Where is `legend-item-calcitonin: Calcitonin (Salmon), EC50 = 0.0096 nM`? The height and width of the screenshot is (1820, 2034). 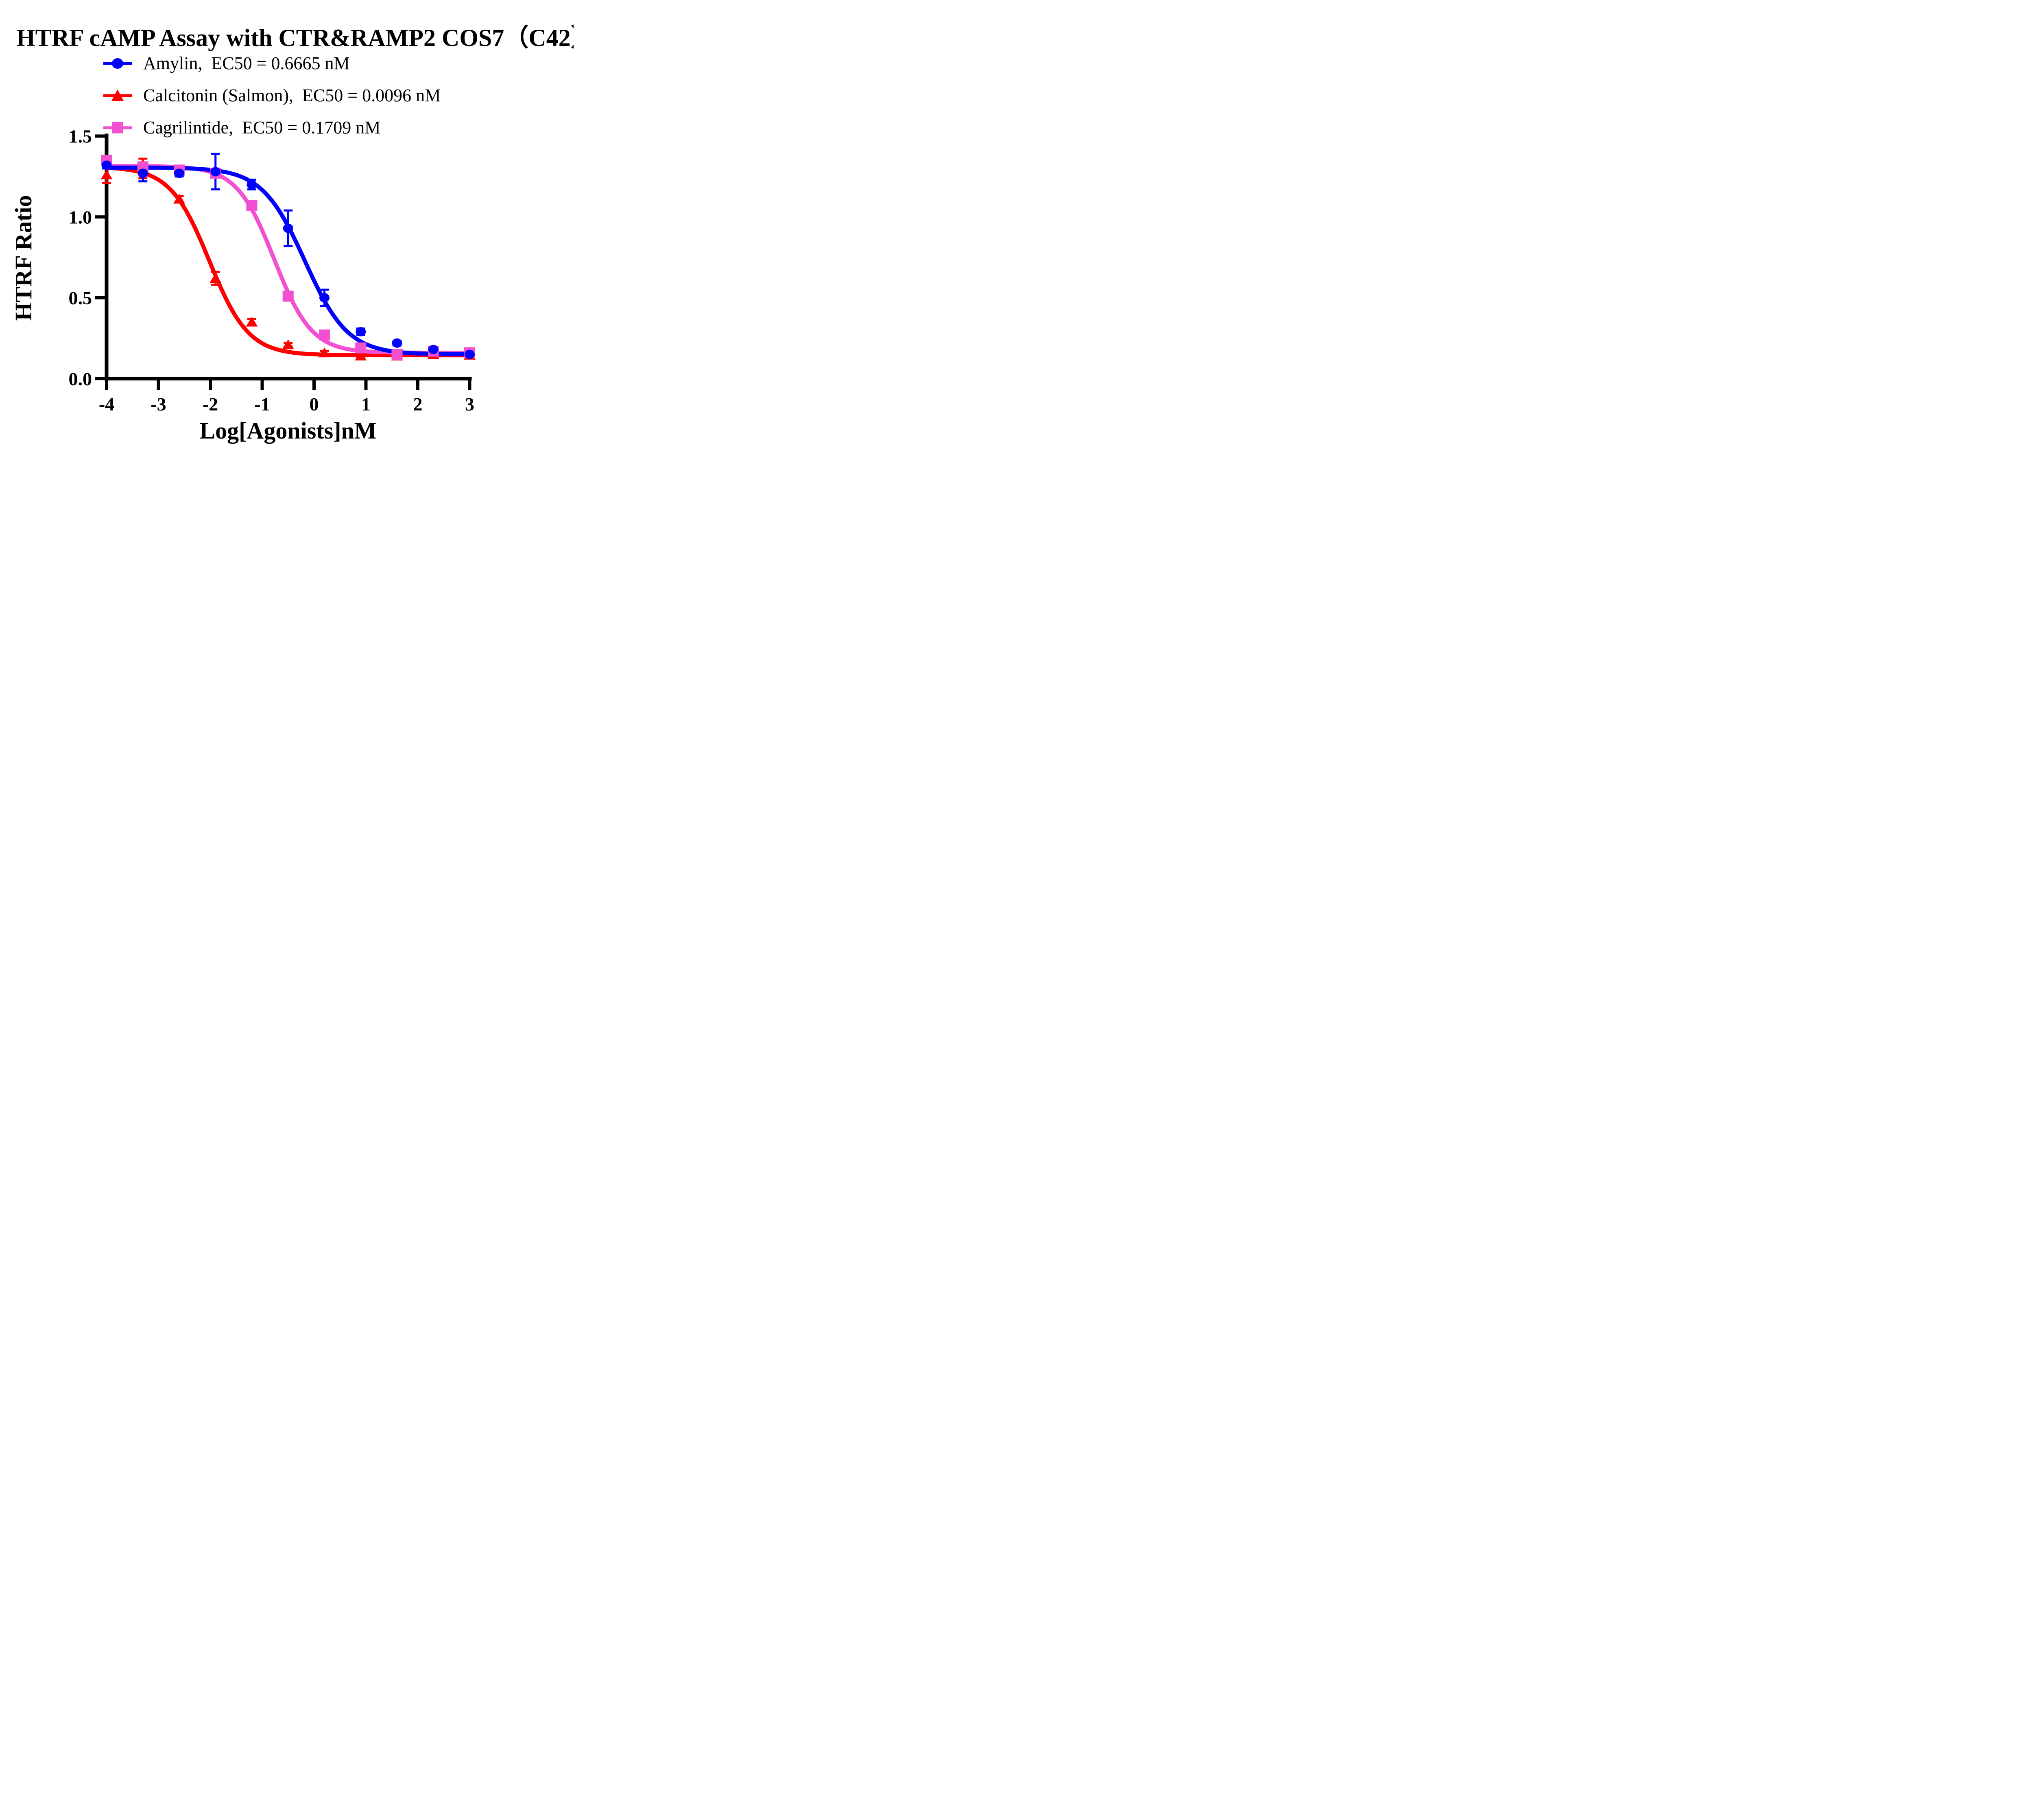 legend-item-calcitonin: Calcitonin (Salmon), EC50 = 0.0096 nM is located at coordinates (272, 95).